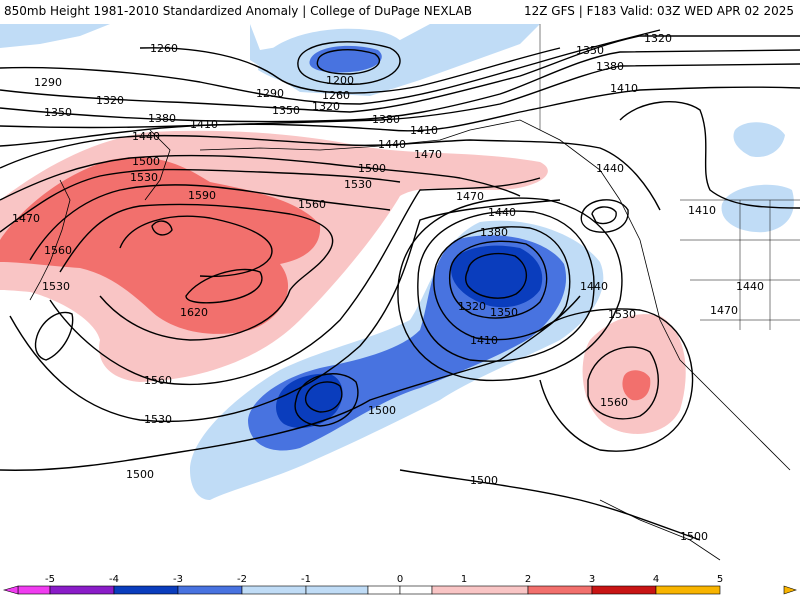 The height and width of the screenshot is (600, 800). I want to click on anomaly-positive-ridge-core, so click(160, 245).